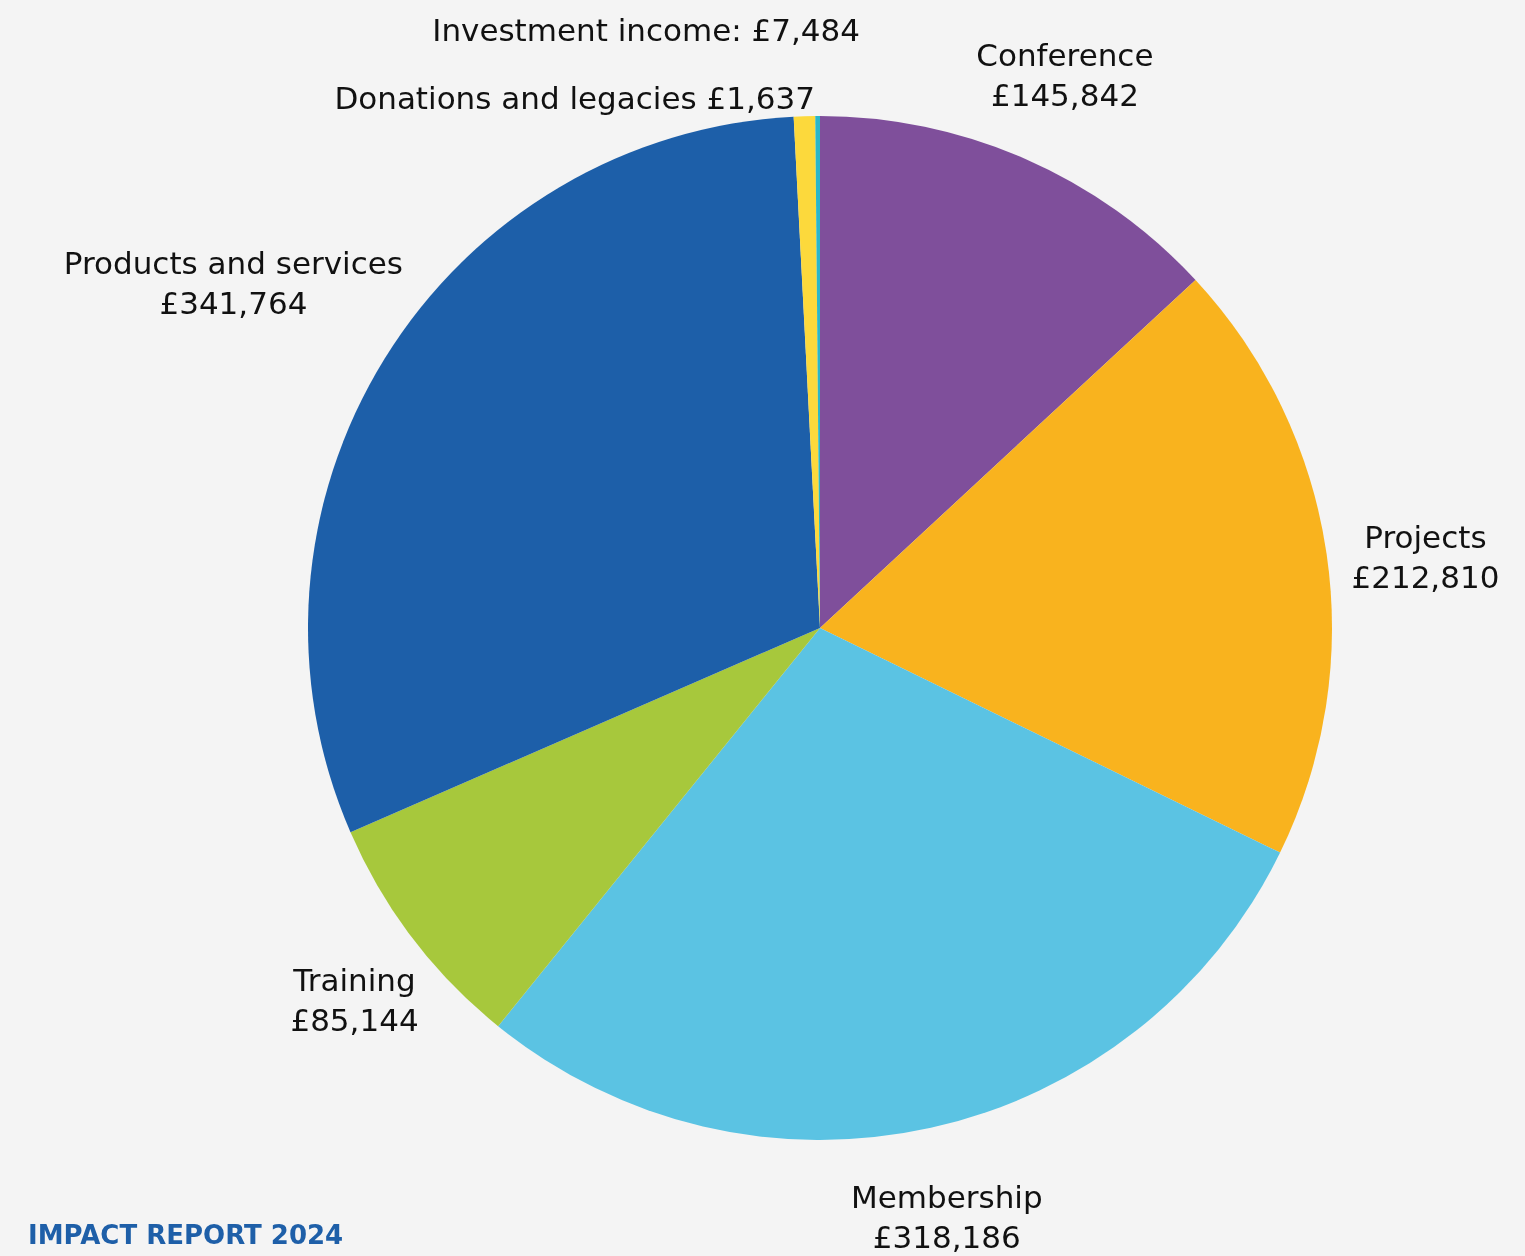 The image size is (1525, 1256). Describe the element at coordinates (354, 980) in the screenshot. I see `slice-label: Training` at that location.